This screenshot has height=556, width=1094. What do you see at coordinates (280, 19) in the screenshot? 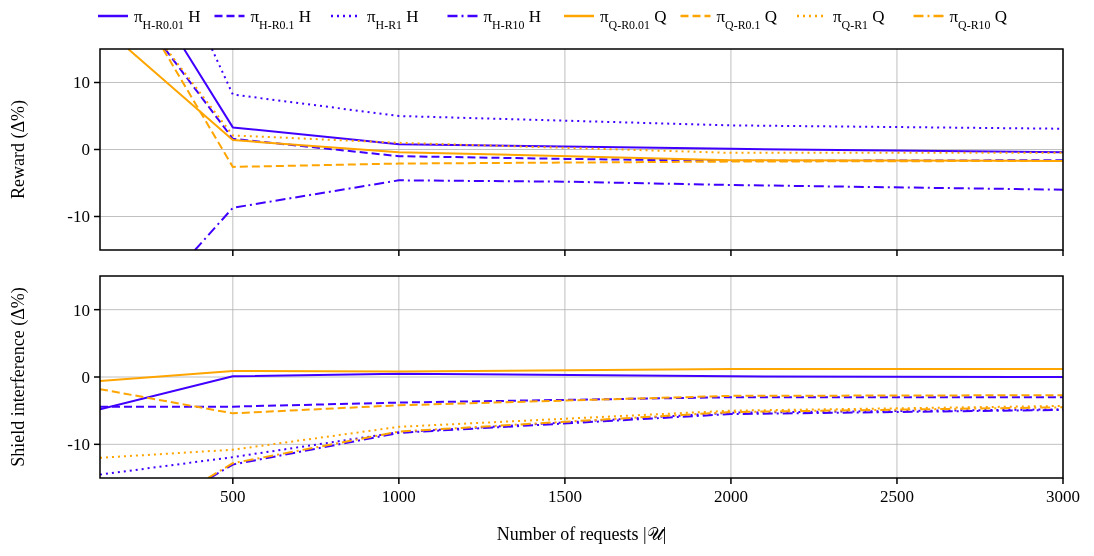
I see `legend-label: π$_{H-R0.1}$ H` at bounding box center [280, 19].